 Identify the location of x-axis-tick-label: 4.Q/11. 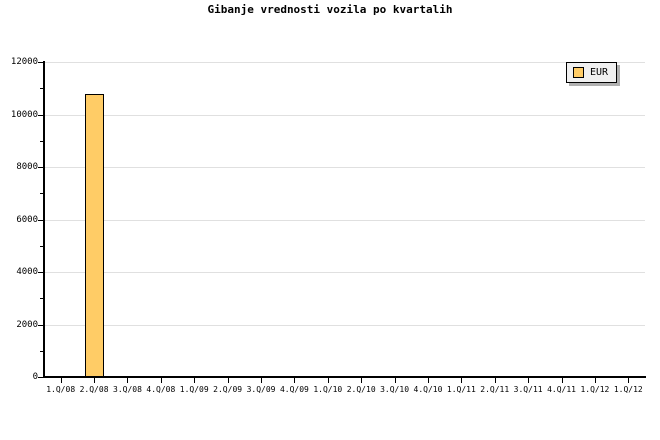
(561, 389).